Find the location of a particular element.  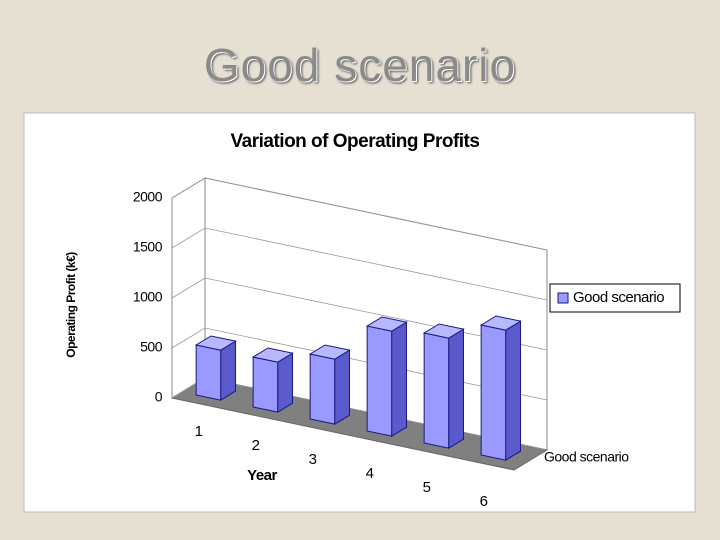

x-tick-label: 1 is located at coordinates (199, 431).